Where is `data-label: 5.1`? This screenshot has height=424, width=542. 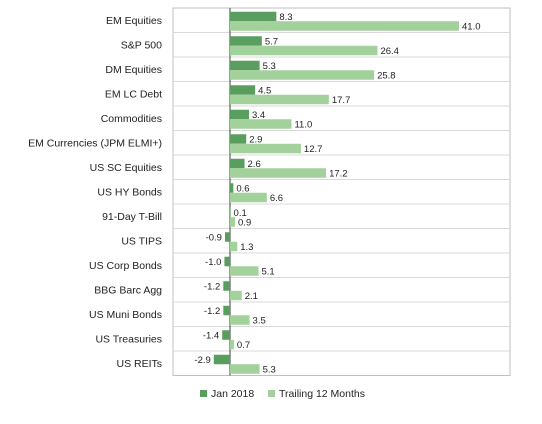 data-label: 5.1 is located at coordinates (267, 271).